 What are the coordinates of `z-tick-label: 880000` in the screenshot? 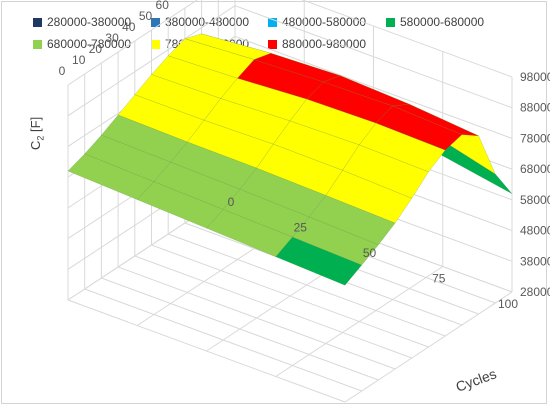 It's located at (535, 108).